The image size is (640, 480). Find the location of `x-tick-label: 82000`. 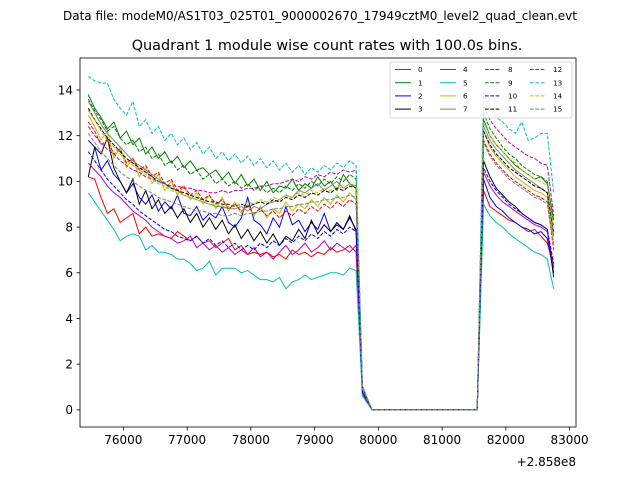

x-tick-label: 82000 is located at coordinates (506, 440).